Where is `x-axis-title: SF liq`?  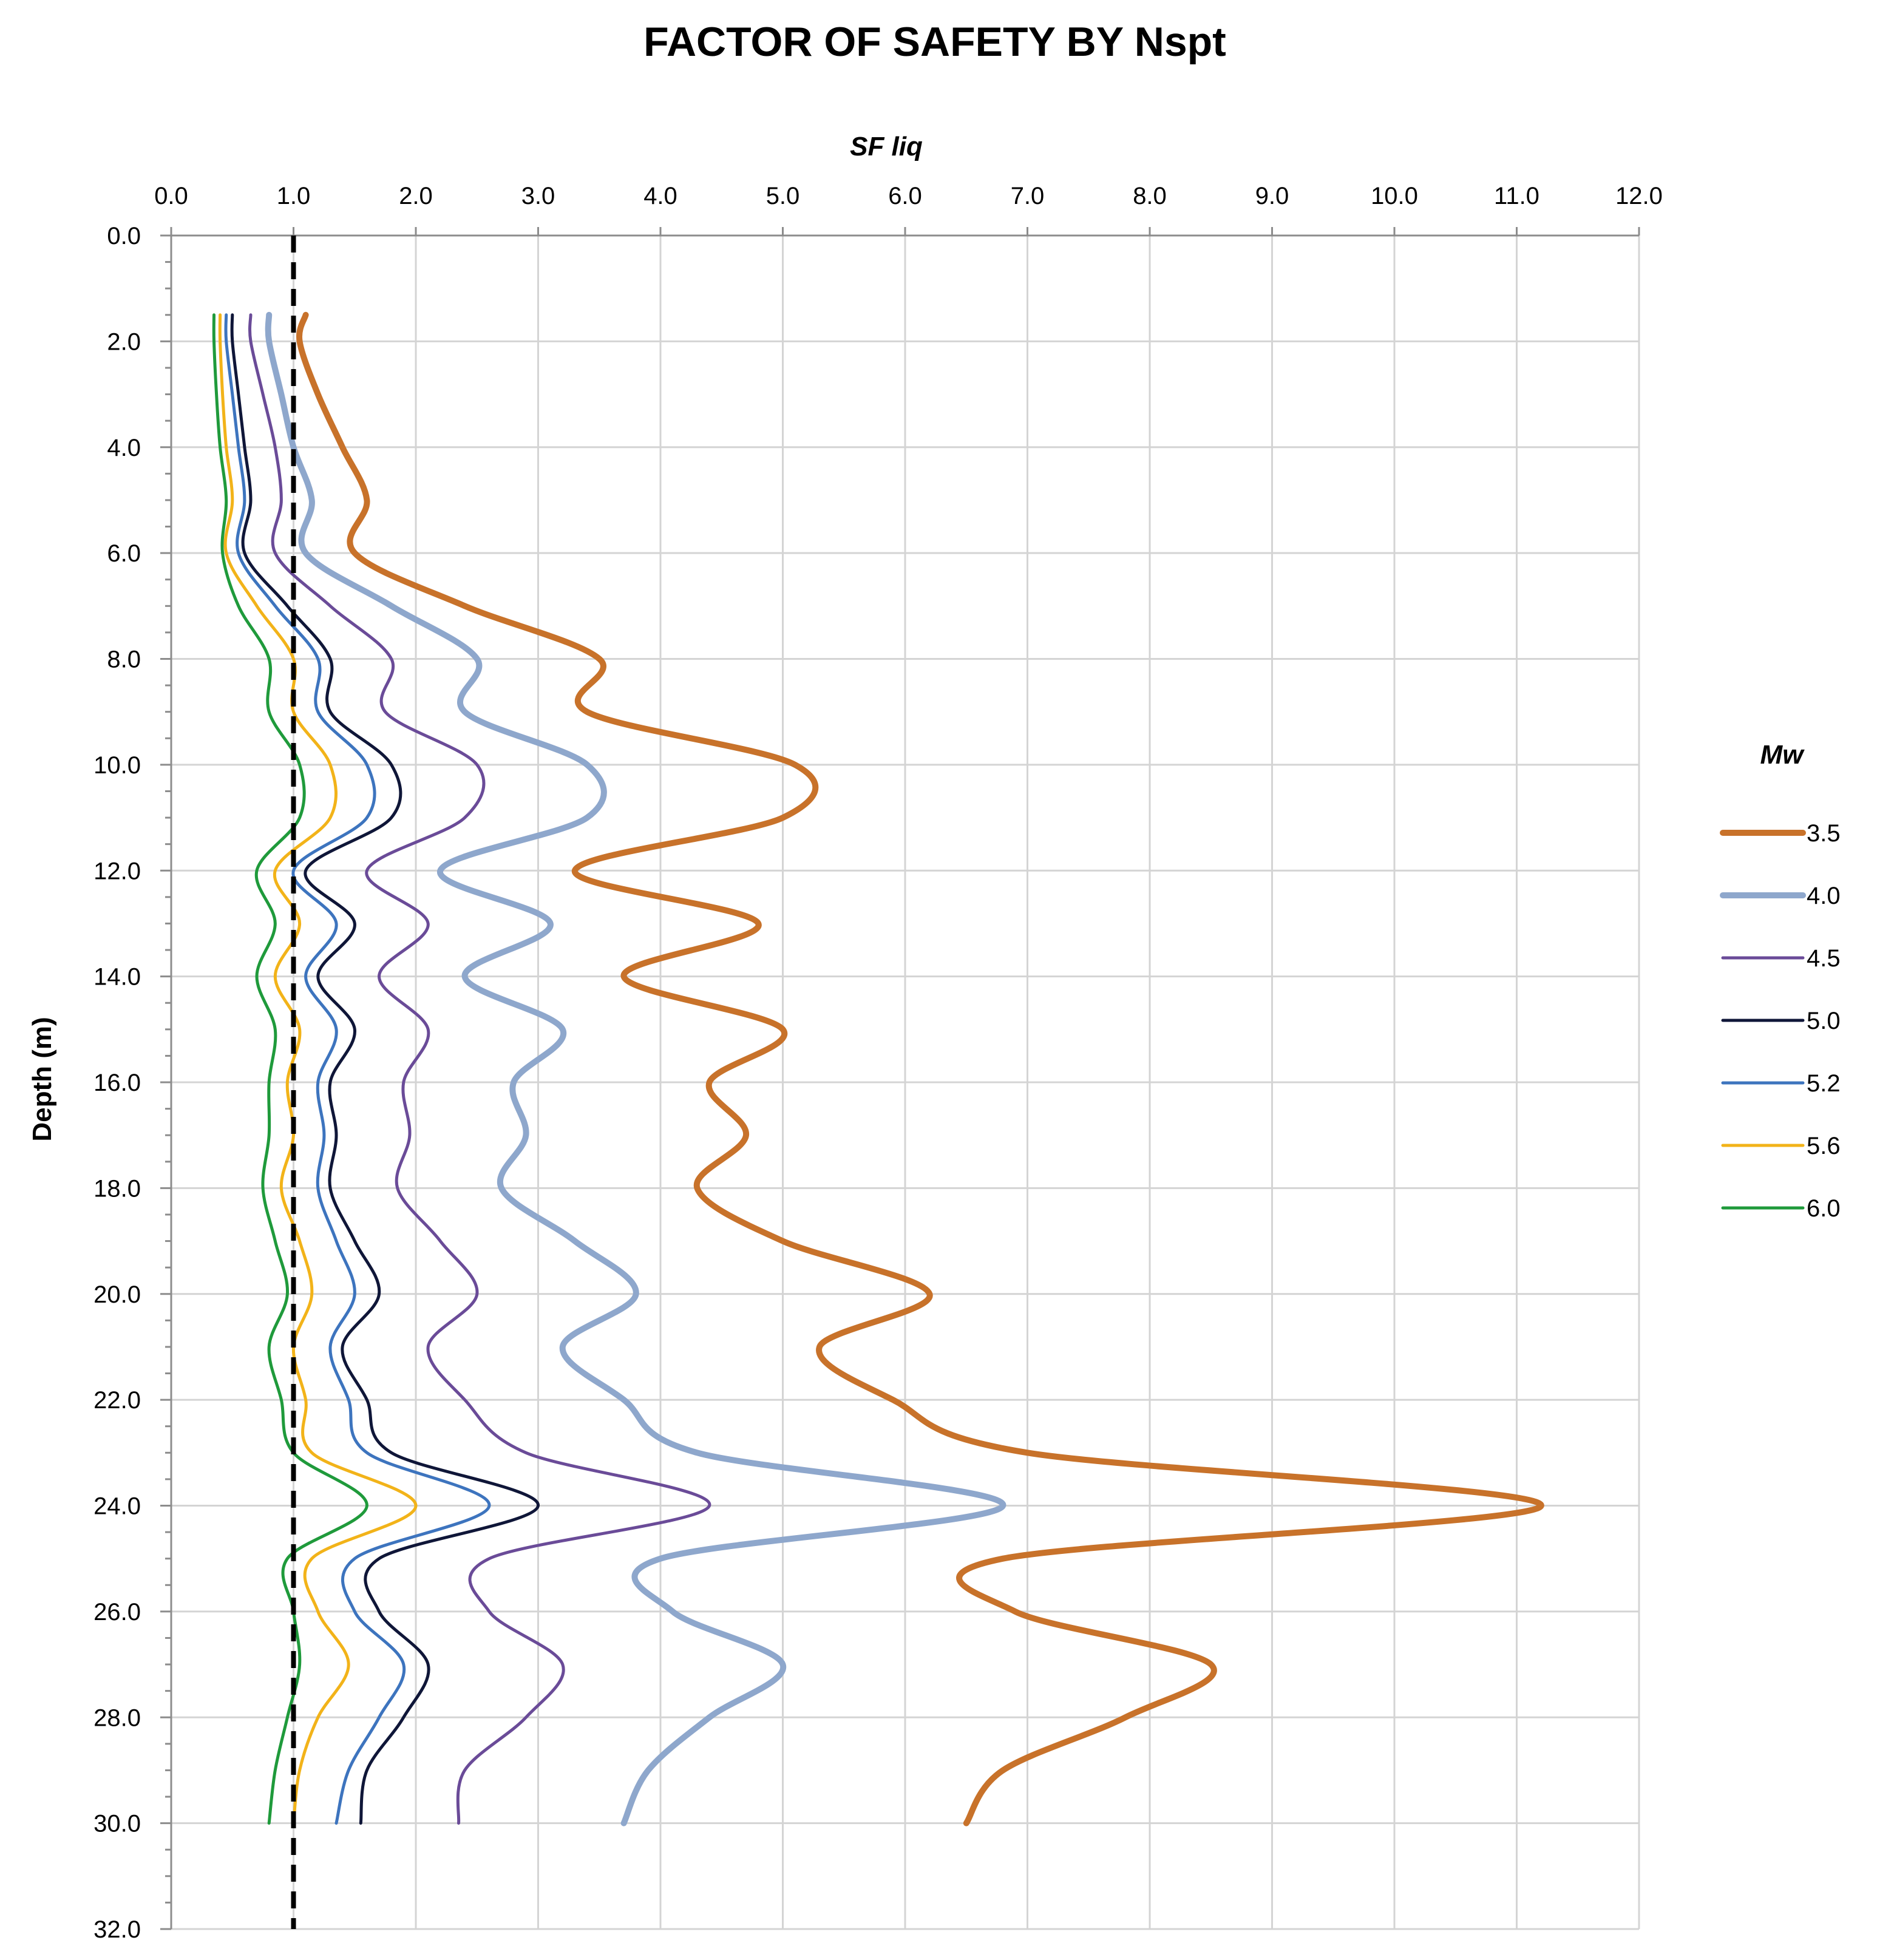
x-axis-title: SF liq is located at coordinates (886, 146).